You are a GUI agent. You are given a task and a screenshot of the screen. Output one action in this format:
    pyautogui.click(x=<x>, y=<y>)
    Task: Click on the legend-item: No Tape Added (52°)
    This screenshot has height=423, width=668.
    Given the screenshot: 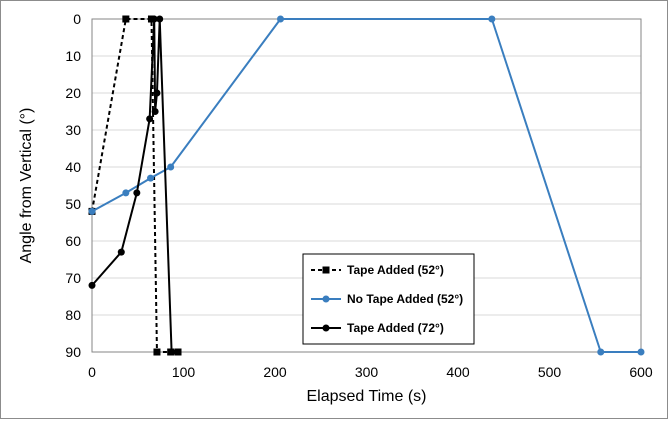 What is the action you would take?
    pyautogui.click(x=387, y=299)
    